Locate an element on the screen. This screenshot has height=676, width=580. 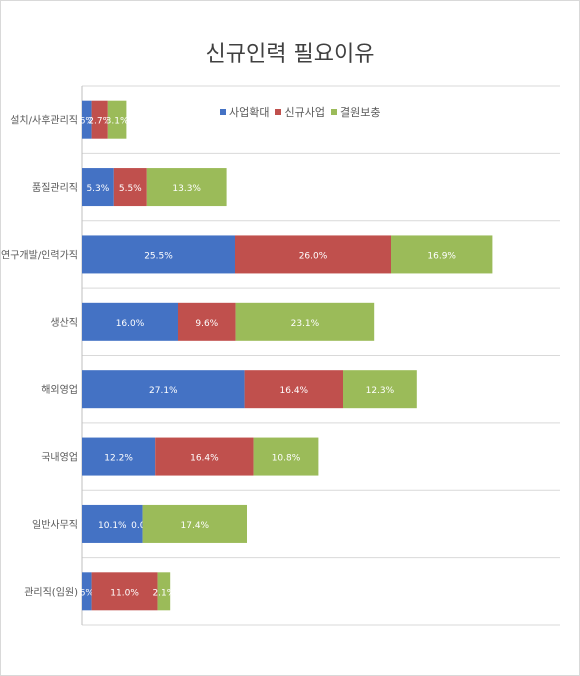
legend-label-series-1: 사업확대 is located at coordinates (249, 112).